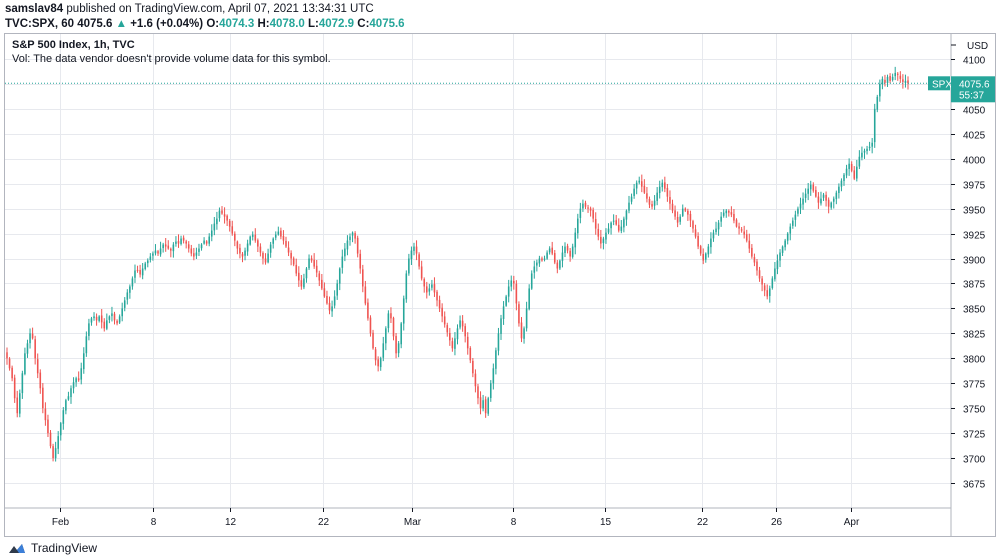  I want to click on currency-label: USD, so click(977, 46).